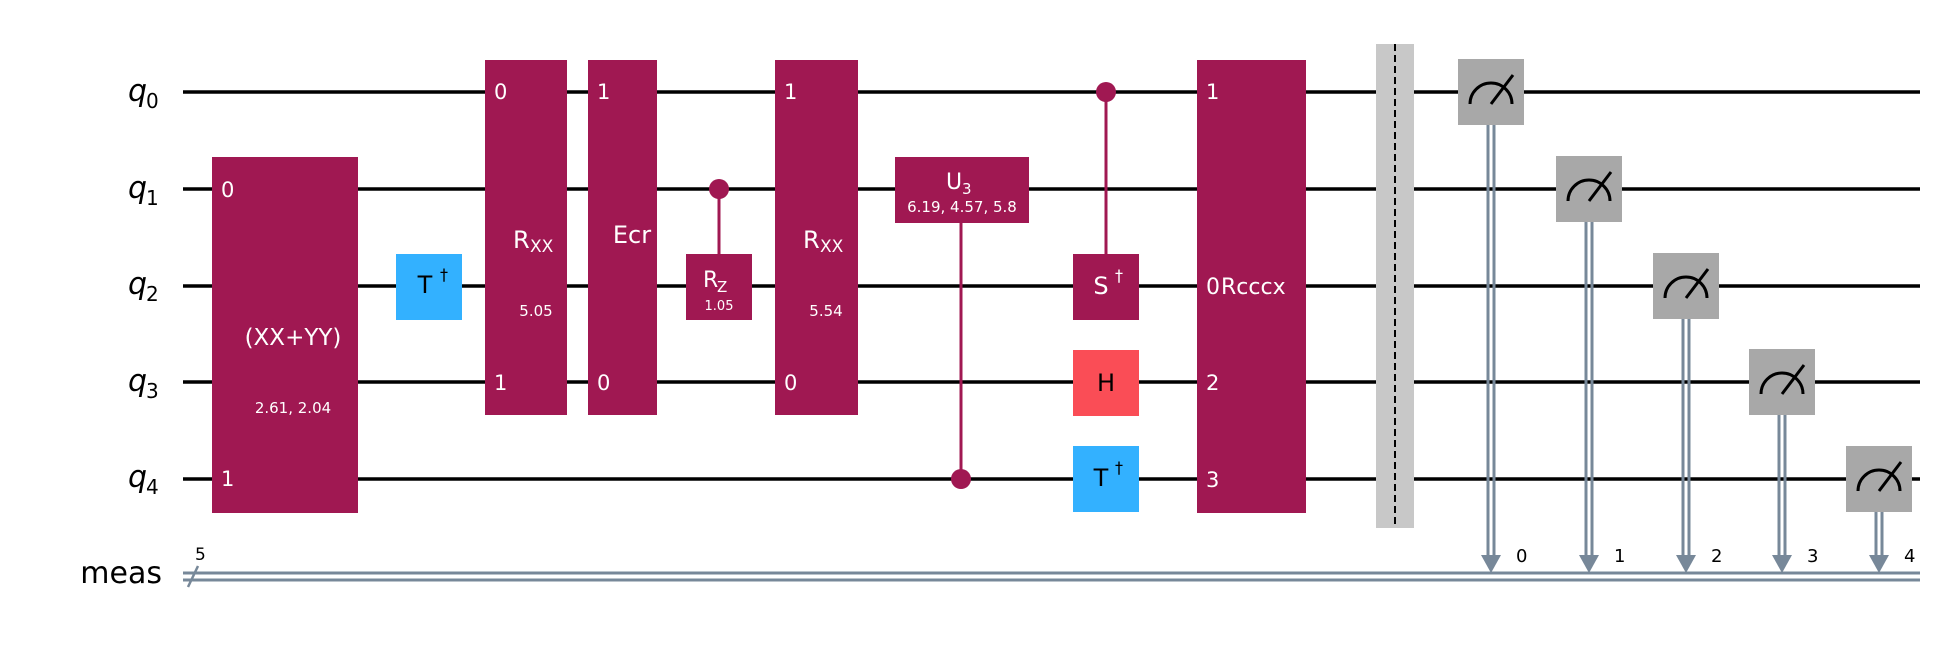  Describe the element at coordinates (954, 182) in the screenshot. I see `gate-label: U` at that location.